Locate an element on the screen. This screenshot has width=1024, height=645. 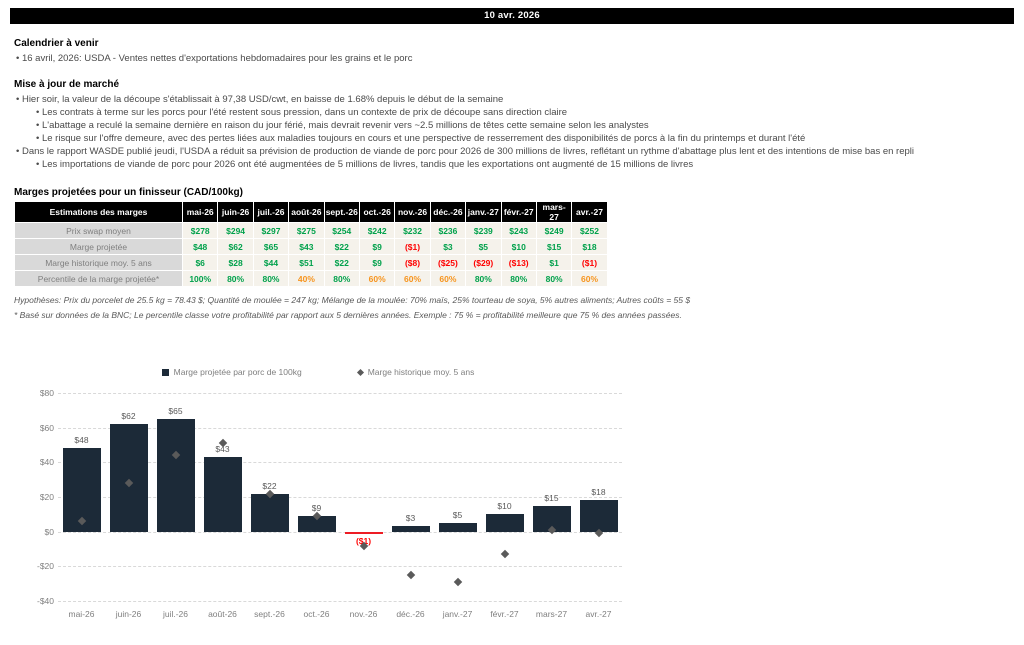
table-value-cell: $254 is located at coordinates (341, 230).